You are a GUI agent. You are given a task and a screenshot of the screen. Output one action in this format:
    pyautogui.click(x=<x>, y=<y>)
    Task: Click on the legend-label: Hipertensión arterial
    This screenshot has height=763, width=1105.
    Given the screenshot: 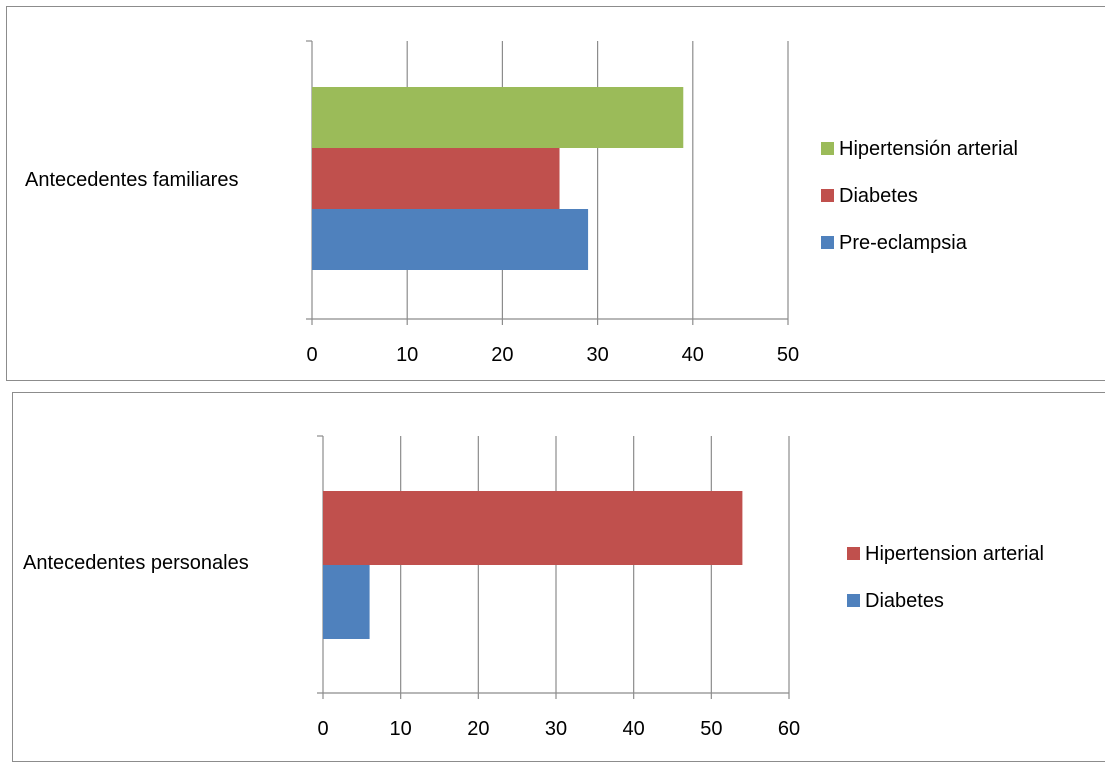 What is the action you would take?
    pyautogui.click(x=928, y=149)
    